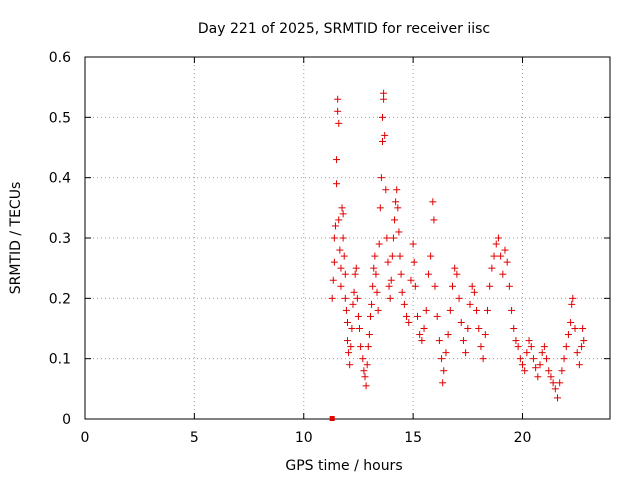  I want to click on y-tick-label: 0.3, so click(60, 239).